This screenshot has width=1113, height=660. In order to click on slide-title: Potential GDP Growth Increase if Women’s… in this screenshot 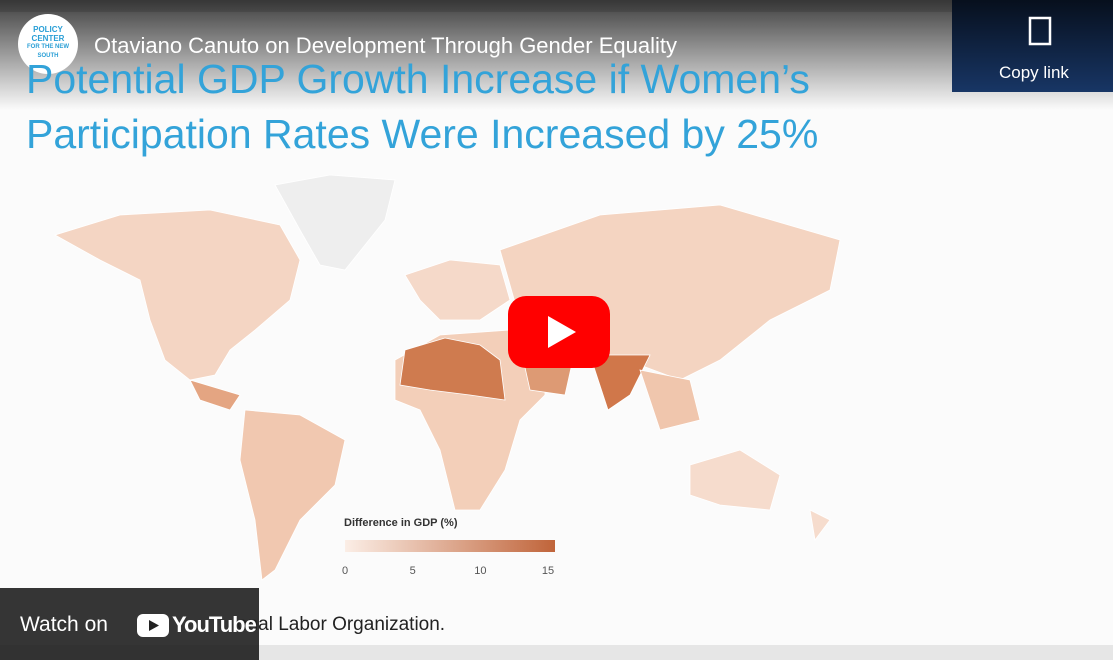, I will do `click(422, 107)`.